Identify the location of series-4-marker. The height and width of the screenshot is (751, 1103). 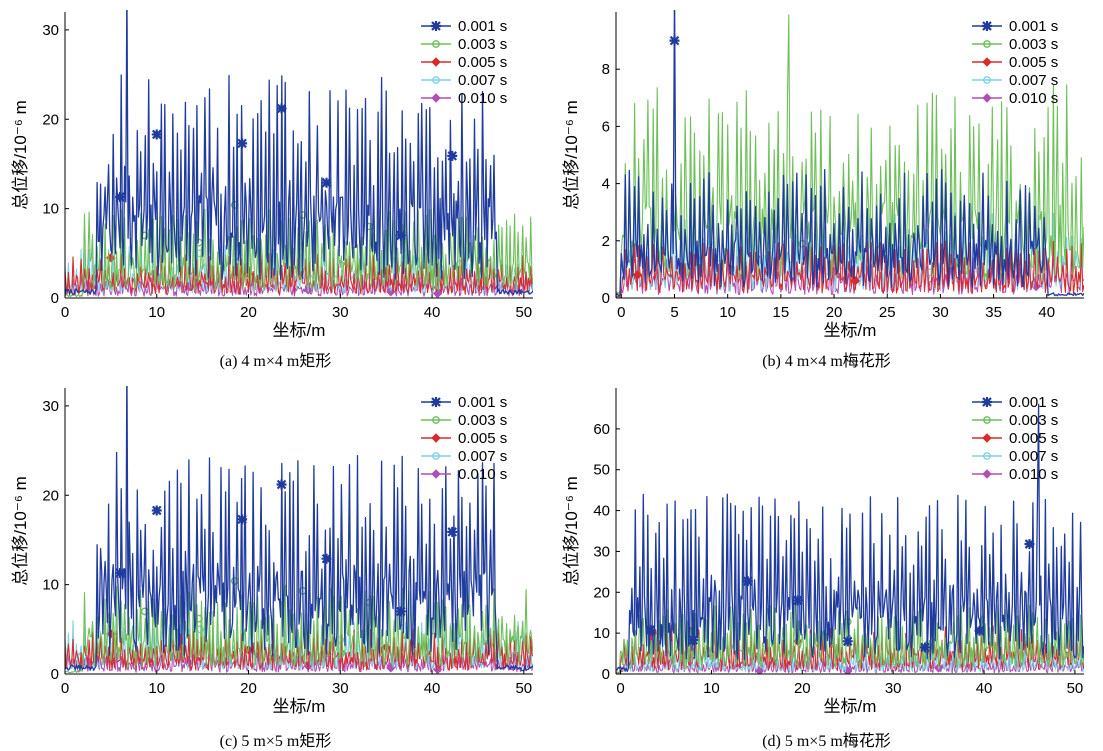
(711, 661).